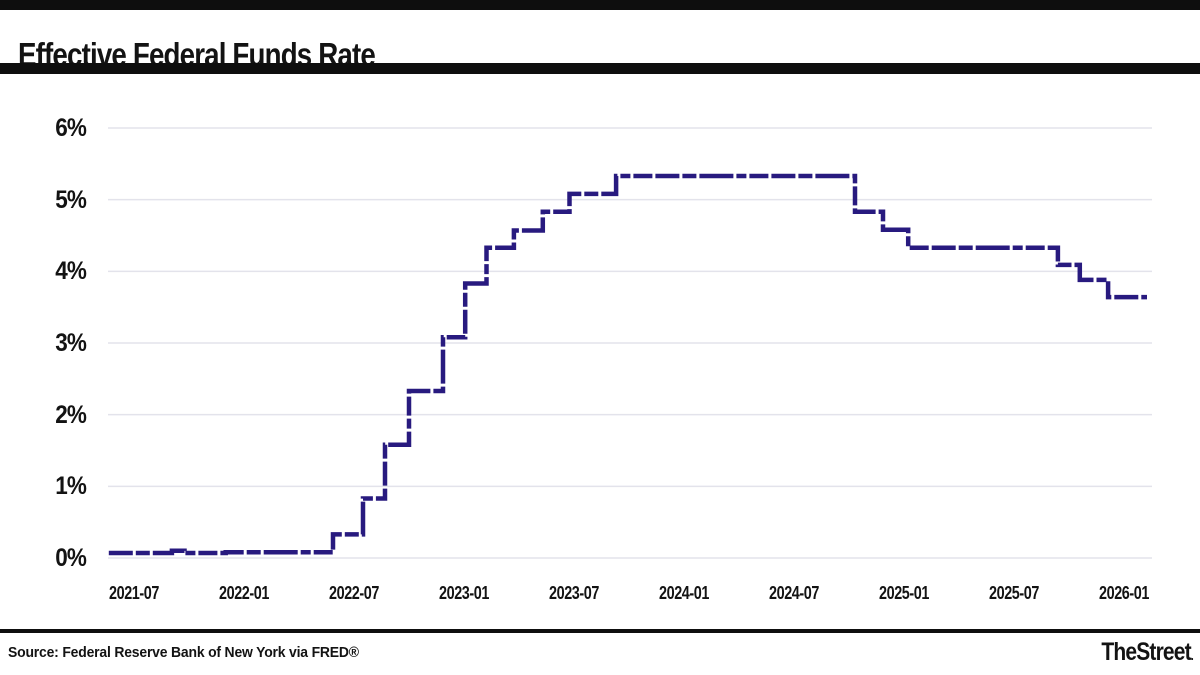 This screenshot has height=675, width=1200. Describe the element at coordinates (904, 593) in the screenshot. I see `x-tick-label: 2025-01` at that location.